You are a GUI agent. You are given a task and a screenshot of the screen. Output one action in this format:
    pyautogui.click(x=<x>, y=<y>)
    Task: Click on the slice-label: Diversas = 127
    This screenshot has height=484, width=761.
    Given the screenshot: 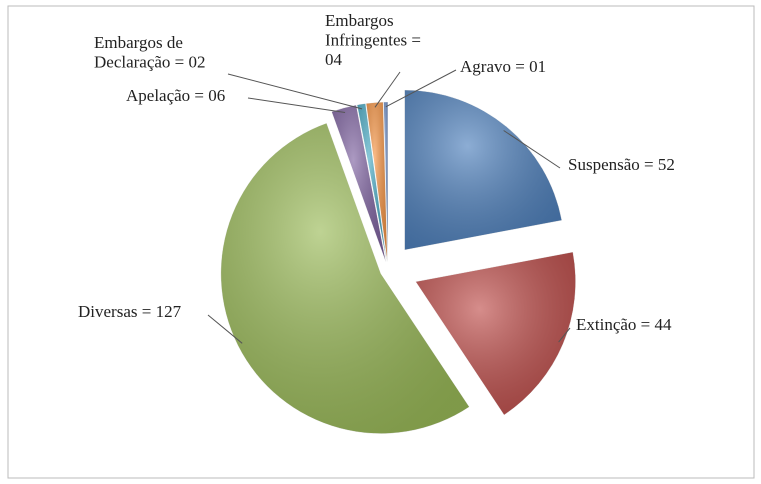 What is the action you would take?
    pyautogui.click(x=130, y=311)
    